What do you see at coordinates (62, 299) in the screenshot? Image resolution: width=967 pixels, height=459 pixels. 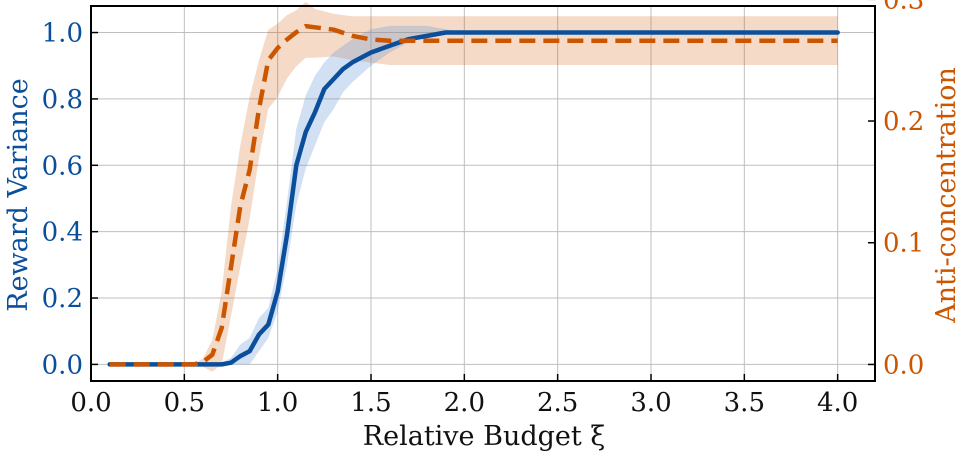 I see `left-y-tick-label: 0.2` at bounding box center [62, 299].